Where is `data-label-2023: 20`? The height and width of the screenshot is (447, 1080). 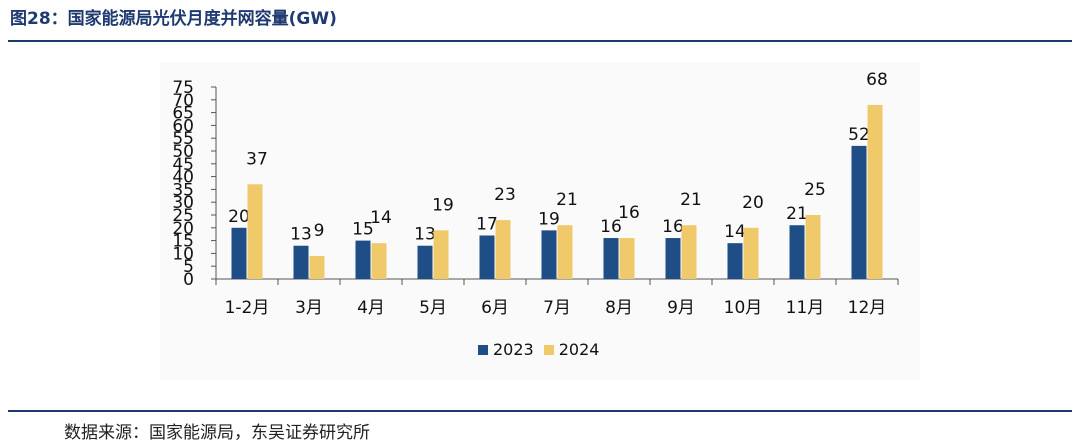 data-label-2023: 20 is located at coordinates (239, 217).